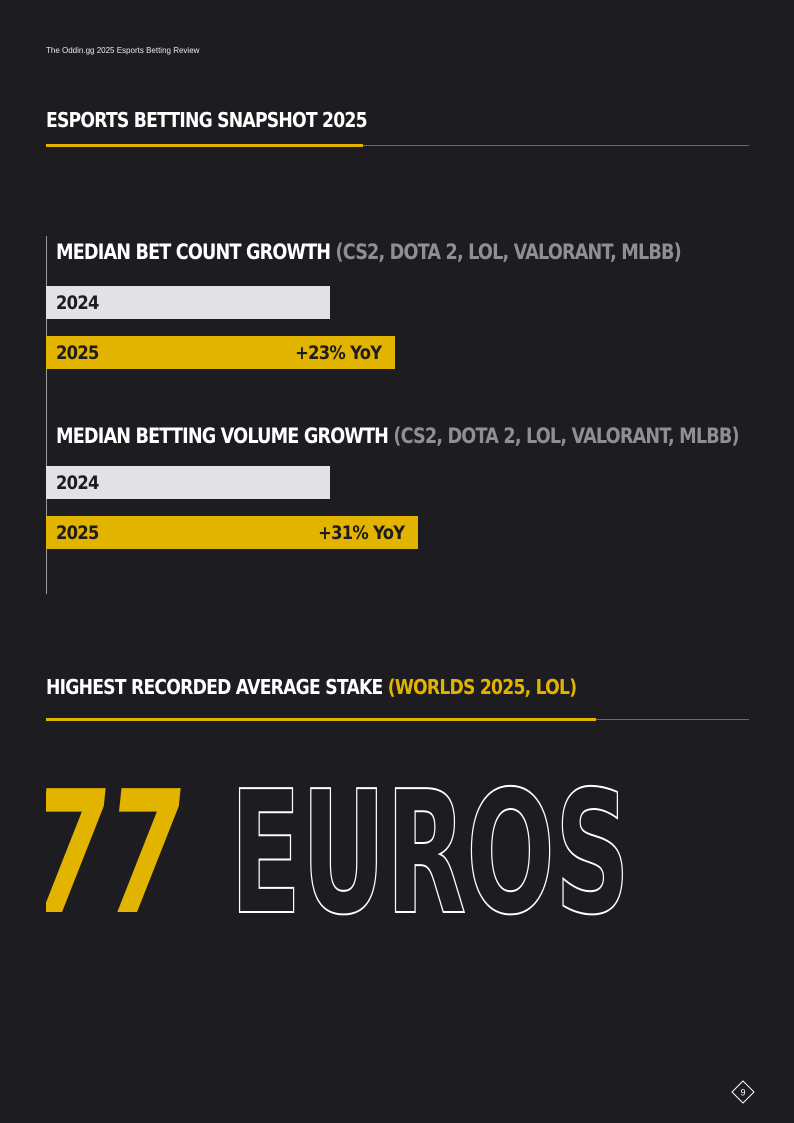 Image resolution: width=794 pixels, height=1123 pixels. Describe the element at coordinates (188, 302) in the screenshot. I see `bar-bet-count-2024: 2024` at that location.